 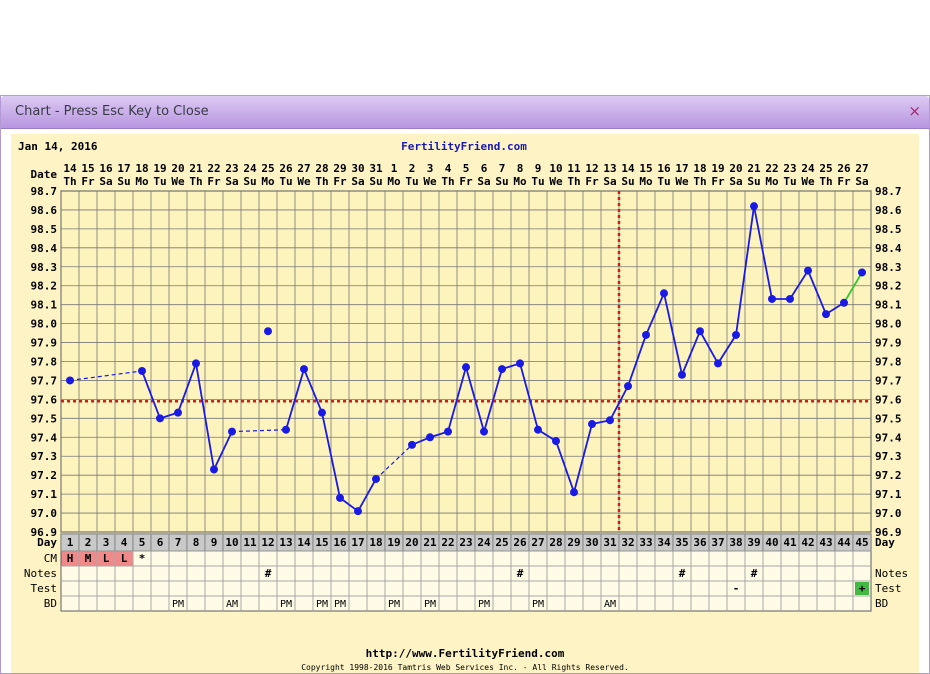 I want to click on day-number: 12, so click(x=267, y=542).